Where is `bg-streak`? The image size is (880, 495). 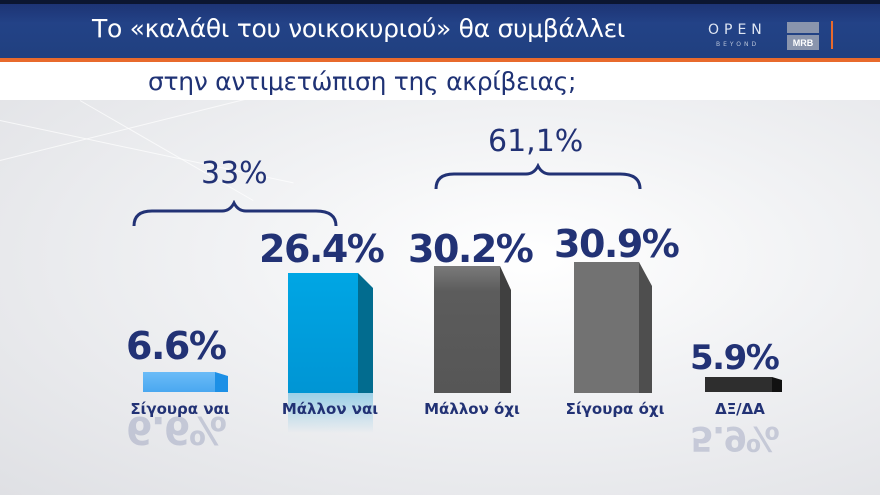 bg-streak is located at coordinates (204, 130).